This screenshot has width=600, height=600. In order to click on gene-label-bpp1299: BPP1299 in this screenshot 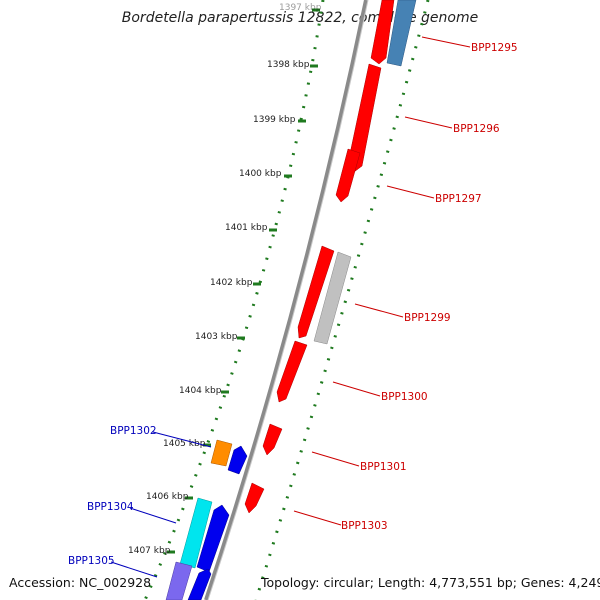, I will do `click(427, 318)`.